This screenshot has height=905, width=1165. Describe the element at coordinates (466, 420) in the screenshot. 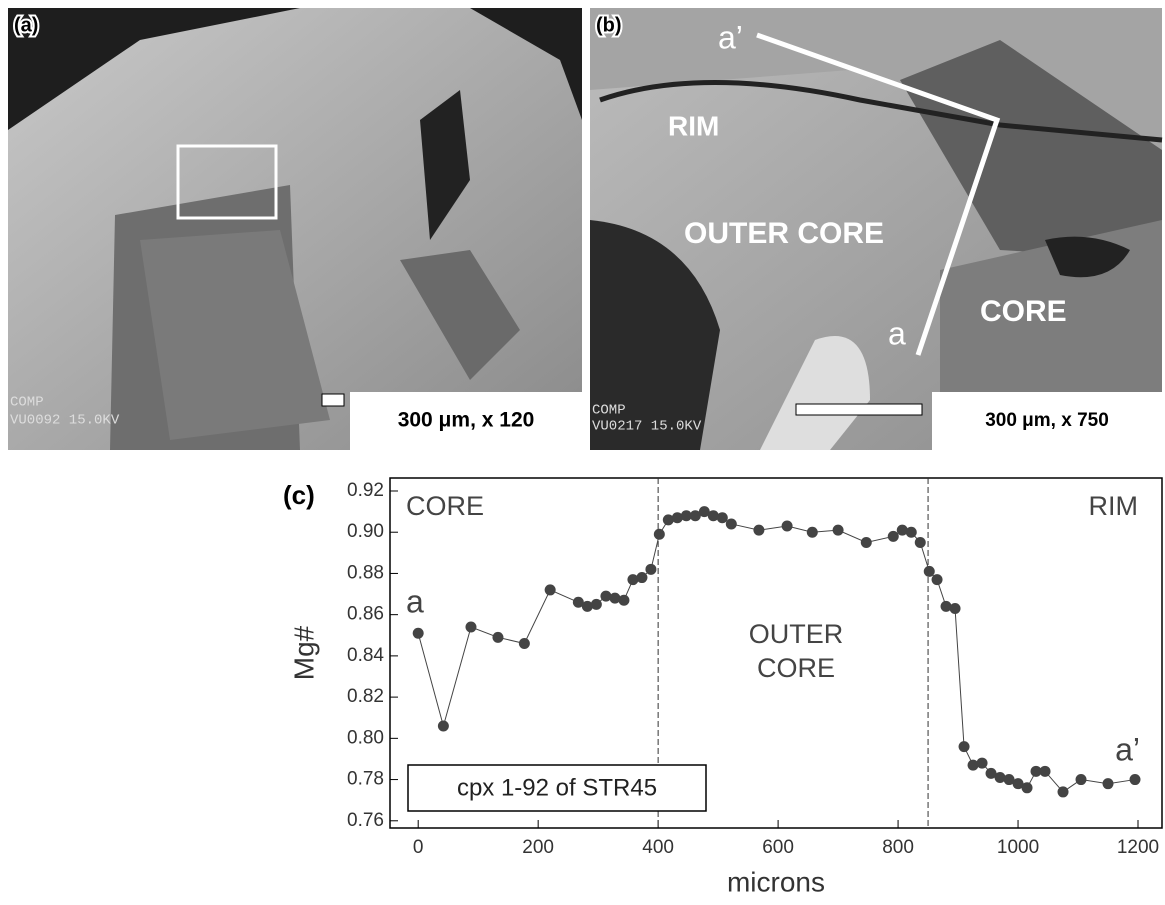

I see `scale-label: 300 μm, x 120` at that location.